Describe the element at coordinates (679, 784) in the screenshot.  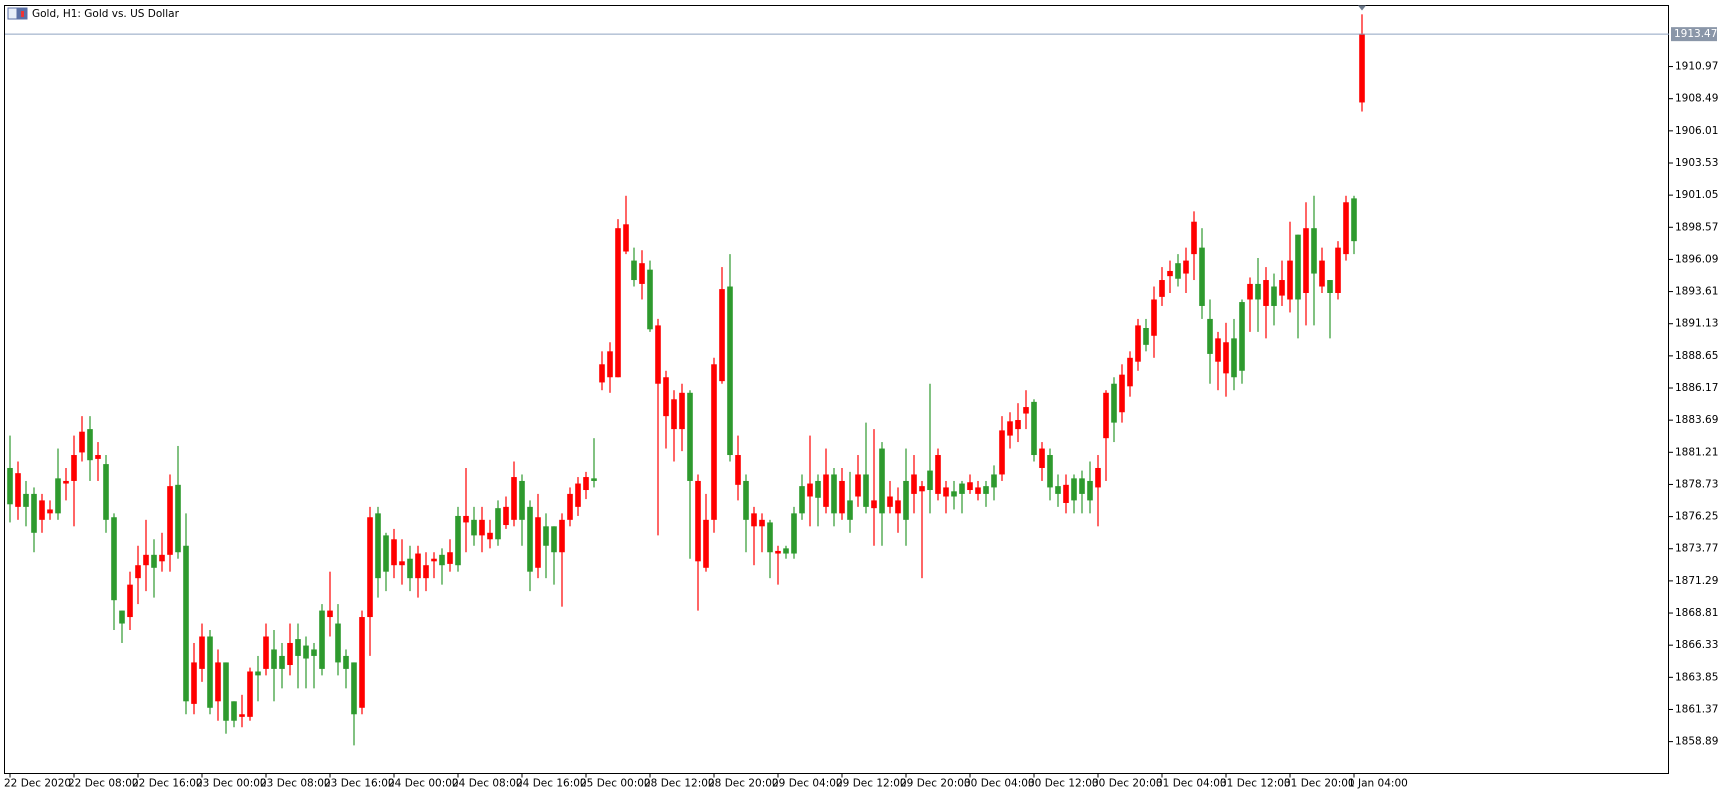
I see `x-tick-label: 28 Dec 12:00` at that location.